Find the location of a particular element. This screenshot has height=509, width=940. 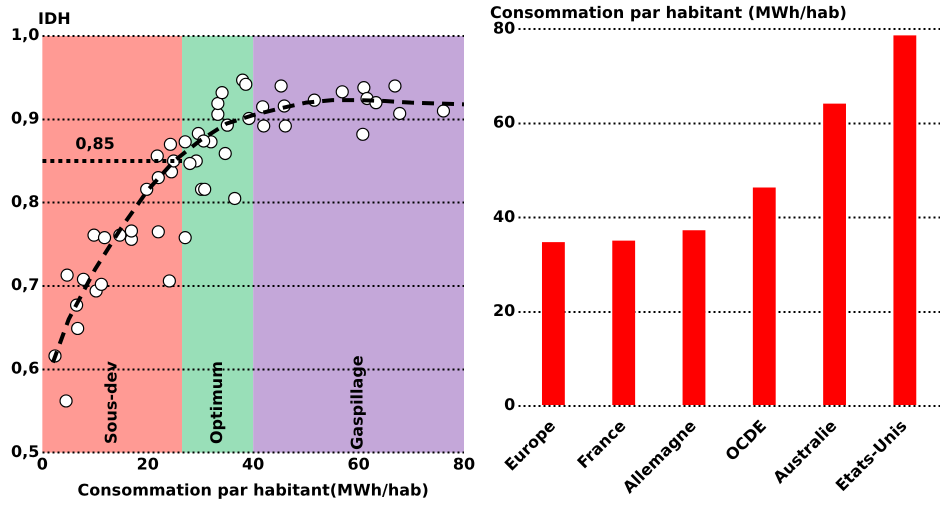

y-tick-label: 40 is located at coordinates (504, 216).